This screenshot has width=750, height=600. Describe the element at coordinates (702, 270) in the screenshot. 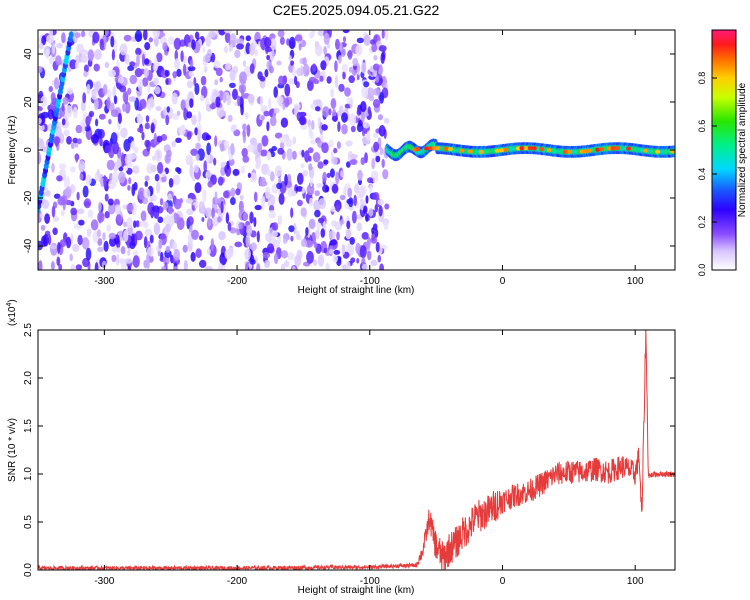

I see `colorbar-tick-label: 0.0` at that location.